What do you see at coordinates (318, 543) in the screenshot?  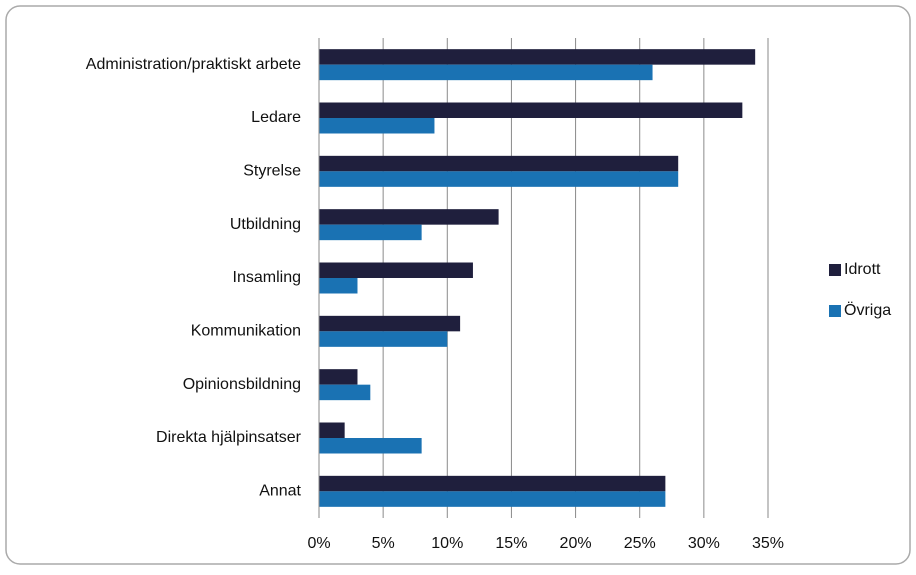 I see `x-tick-label: 0%` at bounding box center [318, 543].